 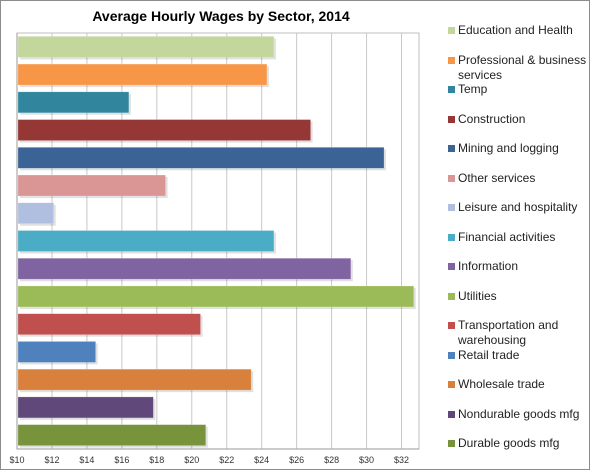 What do you see at coordinates (488, 266) in the screenshot?
I see `legend-label: Information` at bounding box center [488, 266].